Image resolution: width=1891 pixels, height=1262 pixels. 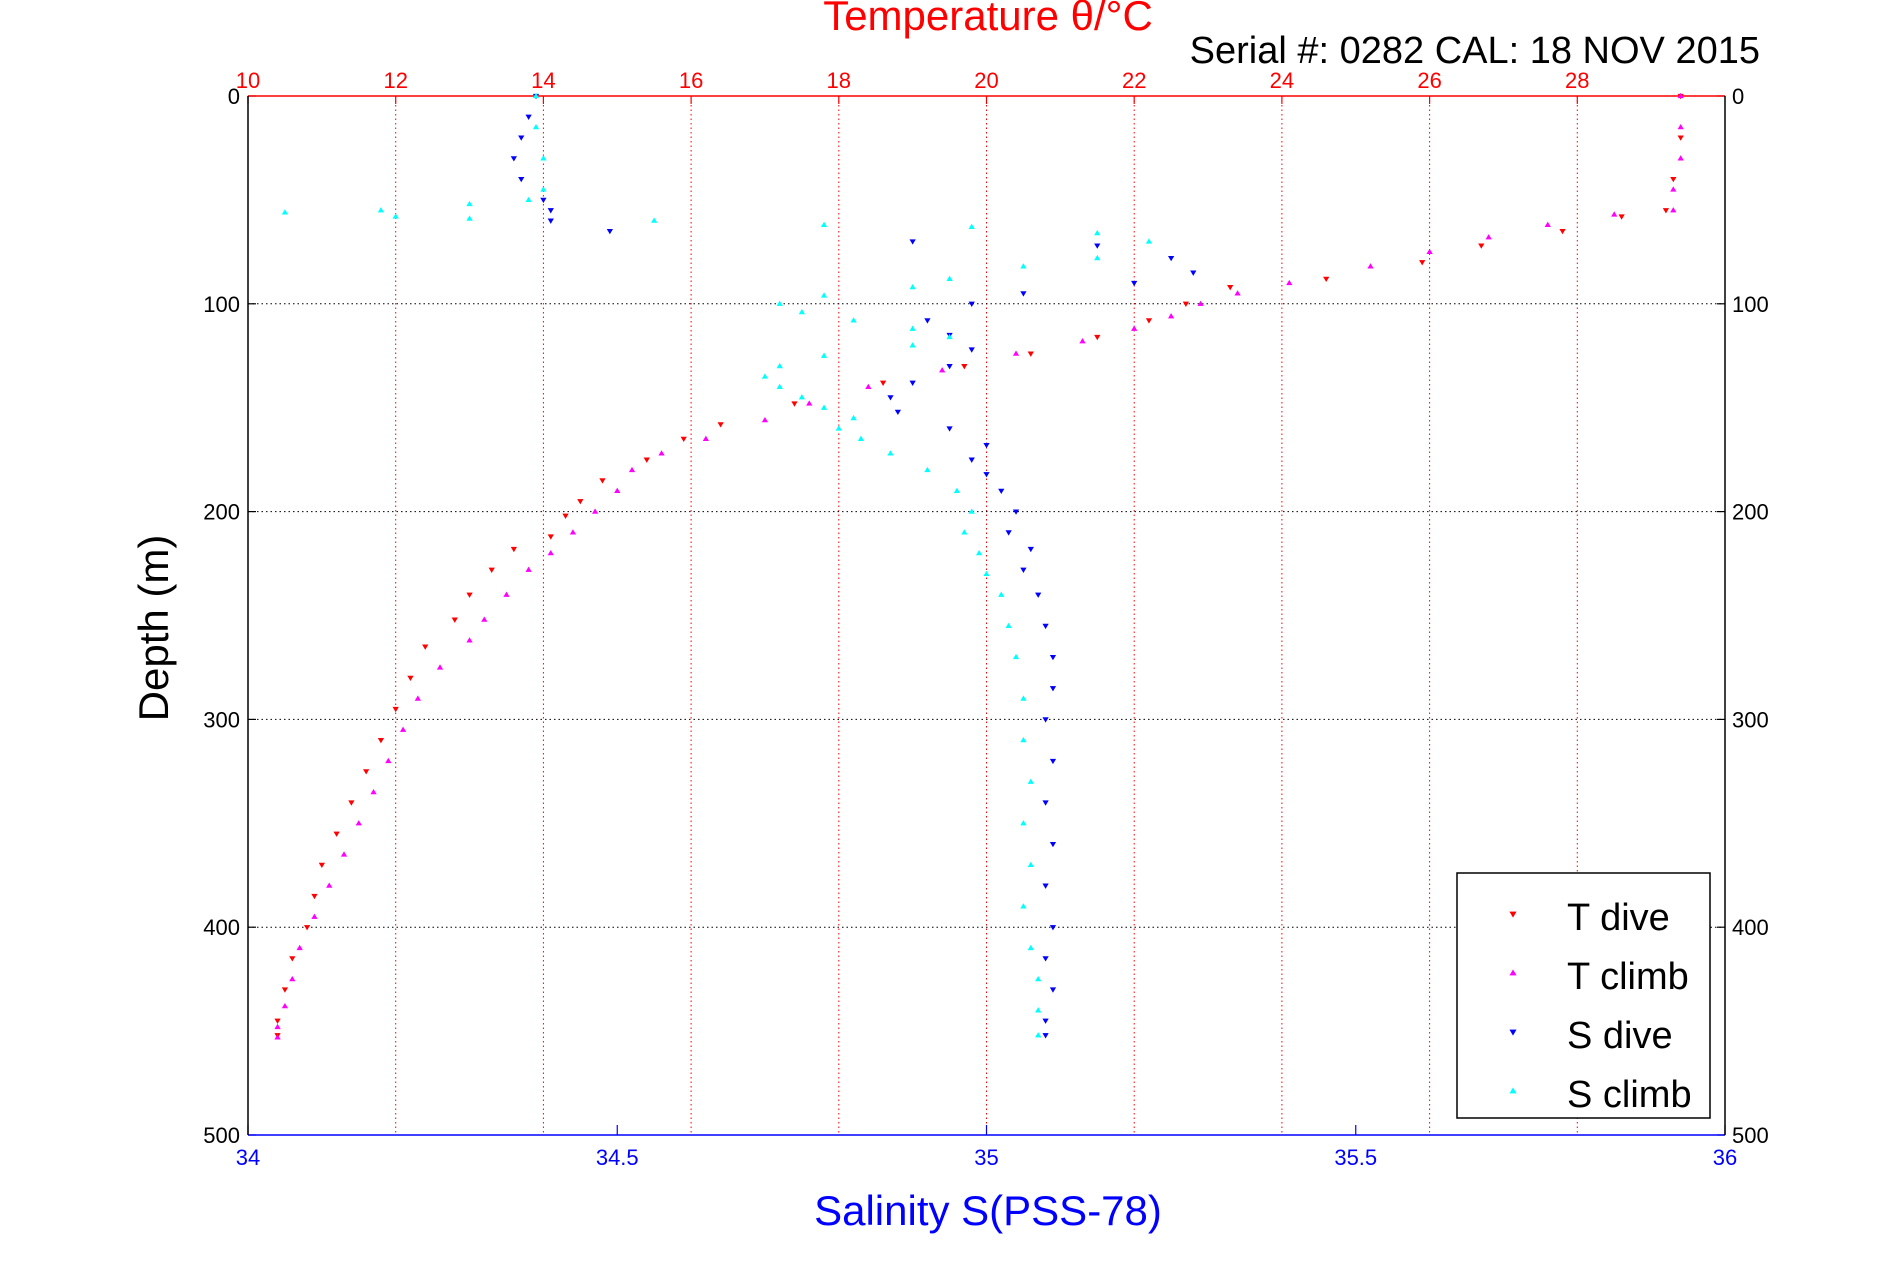 I want to click on temperature-tick-label: 10, so click(x=248, y=80).